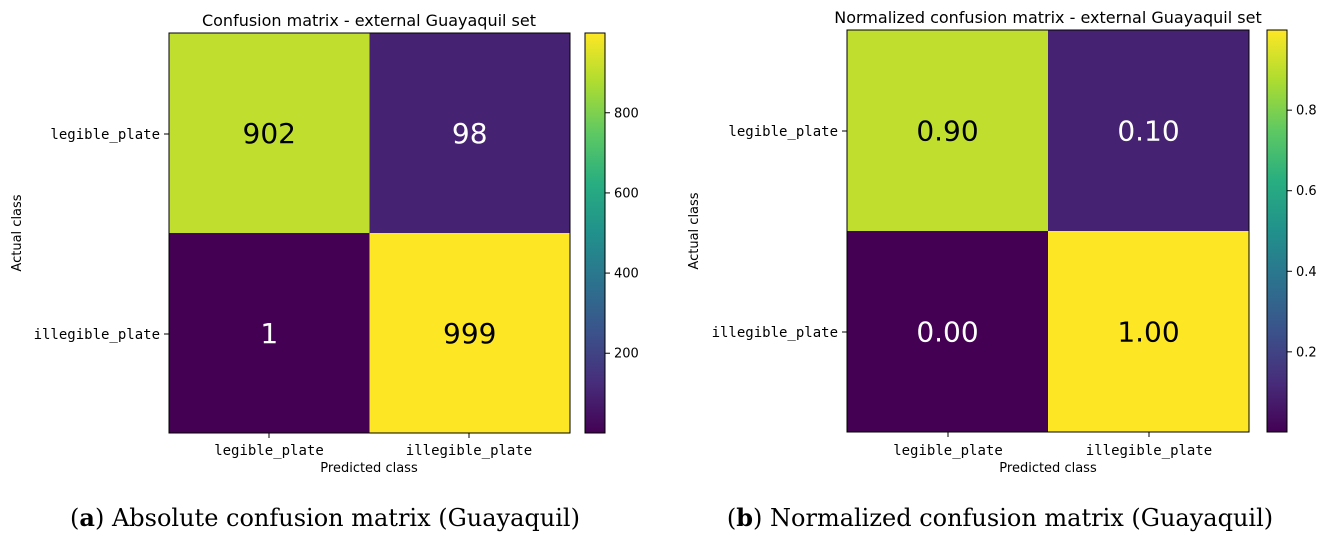  Describe the element at coordinates (345, 518) in the screenshot. I see `caption-text: Absolute confusion matrix (Guayaquil)` at that location.